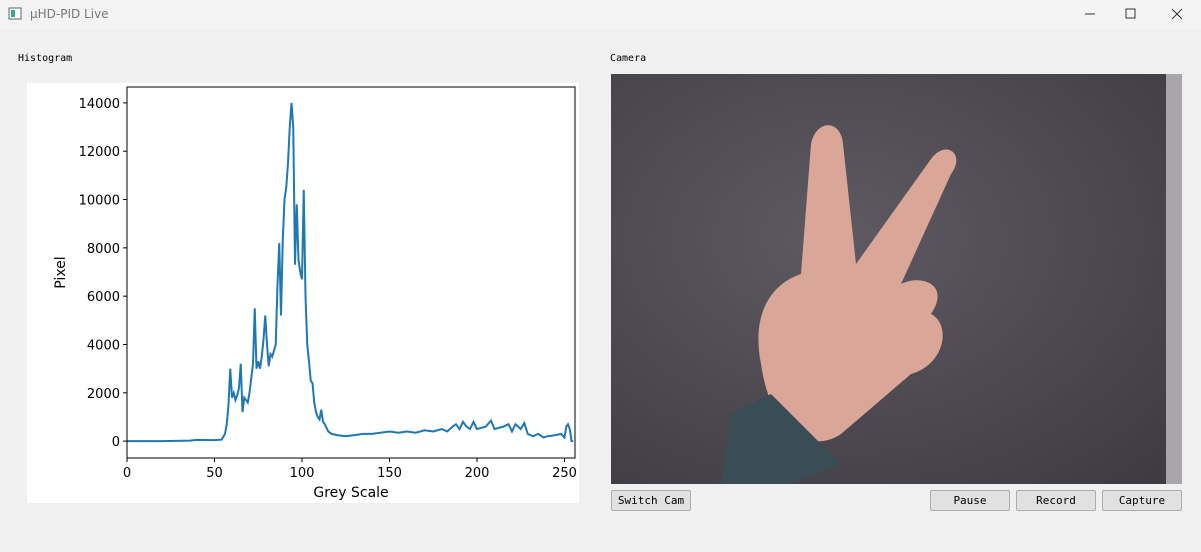  What do you see at coordinates (127, 473) in the screenshot?
I see `x-tick-label: 0` at bounding box center [127, 473].